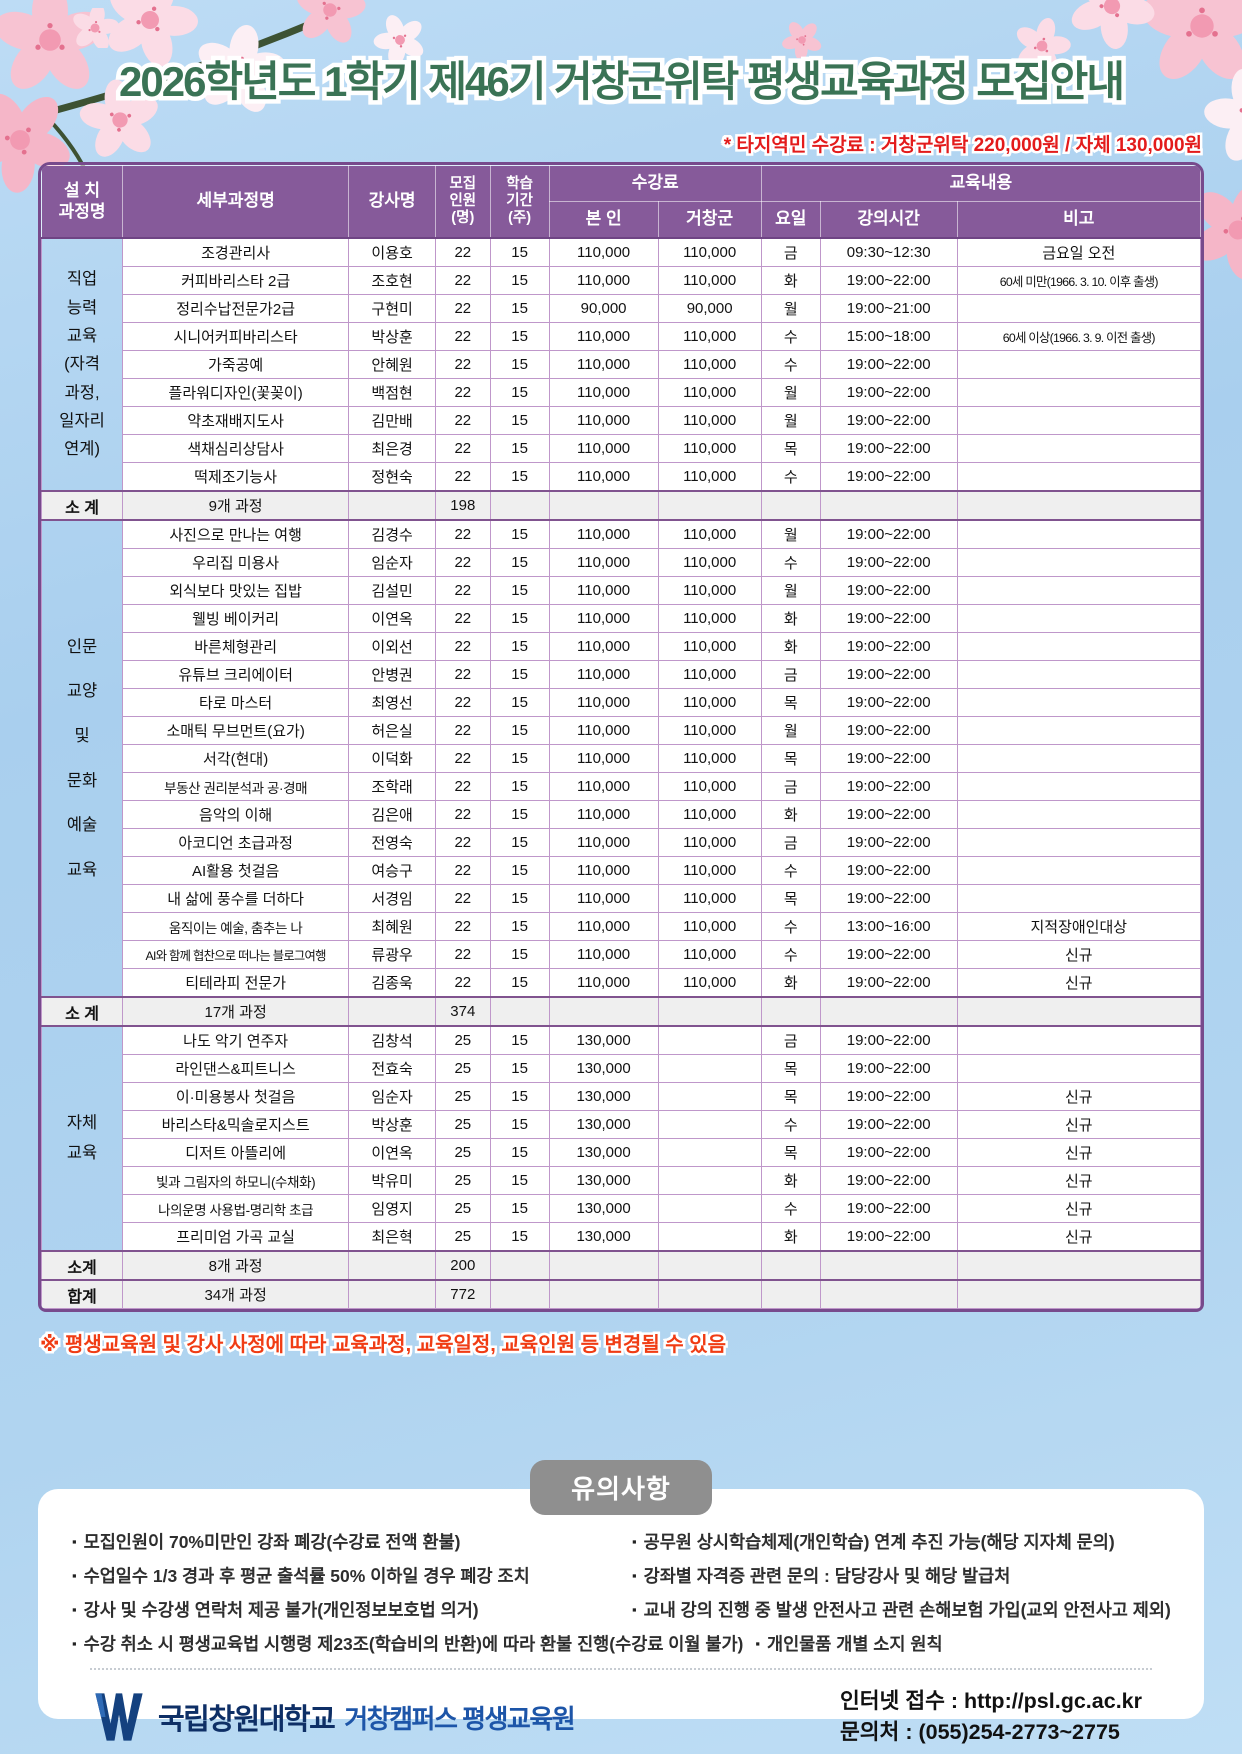  Describe the element at coordinates (603, 308) in the screenshot. I see `fee-self: 90,000` at that location.